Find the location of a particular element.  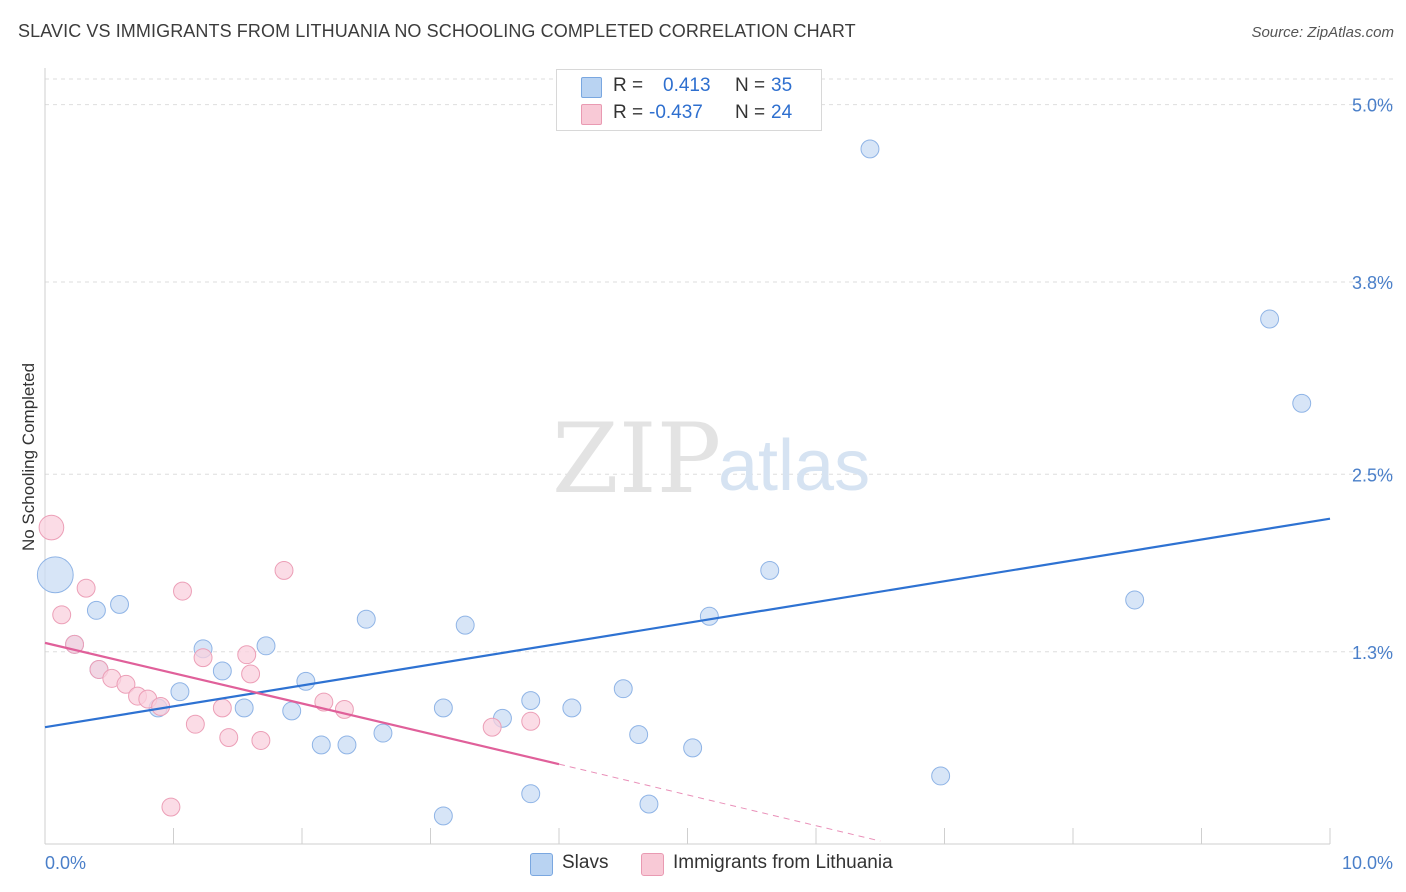

slavs-legend-label: Slavs is located at coordinates (585, 862).